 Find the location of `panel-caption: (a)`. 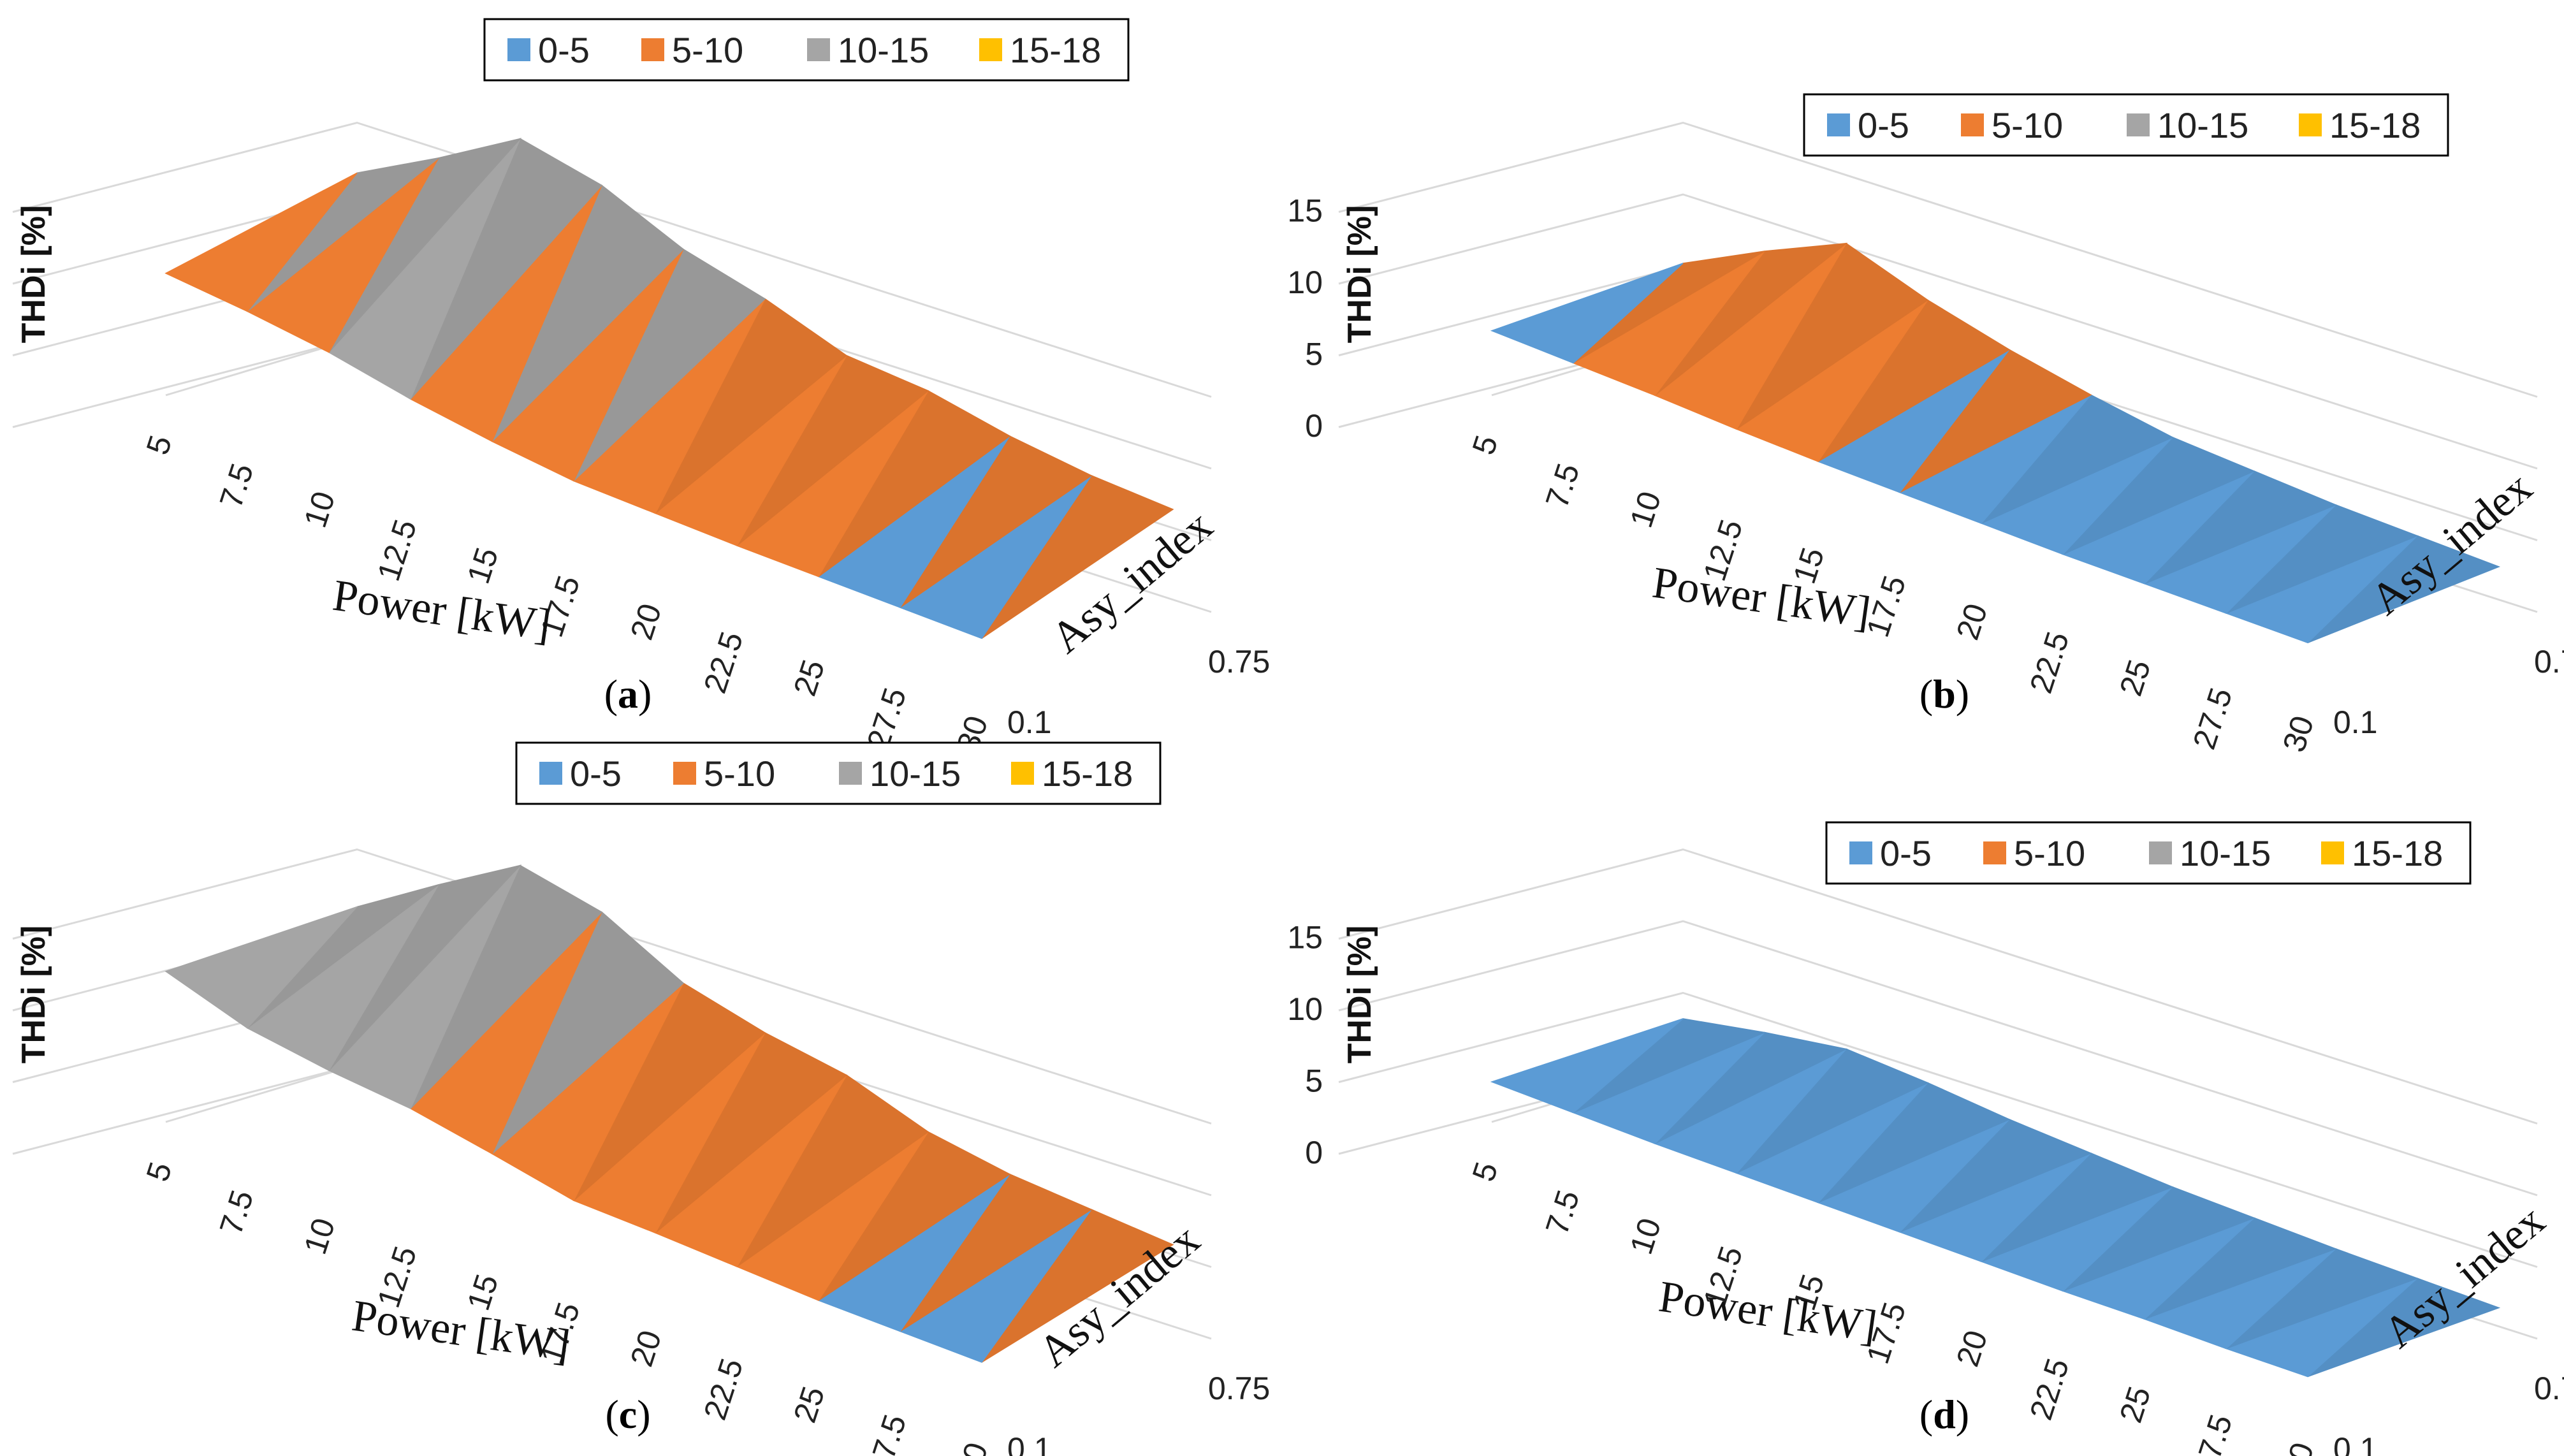

panel-caption: (a) is located at coordinates (628, 694).